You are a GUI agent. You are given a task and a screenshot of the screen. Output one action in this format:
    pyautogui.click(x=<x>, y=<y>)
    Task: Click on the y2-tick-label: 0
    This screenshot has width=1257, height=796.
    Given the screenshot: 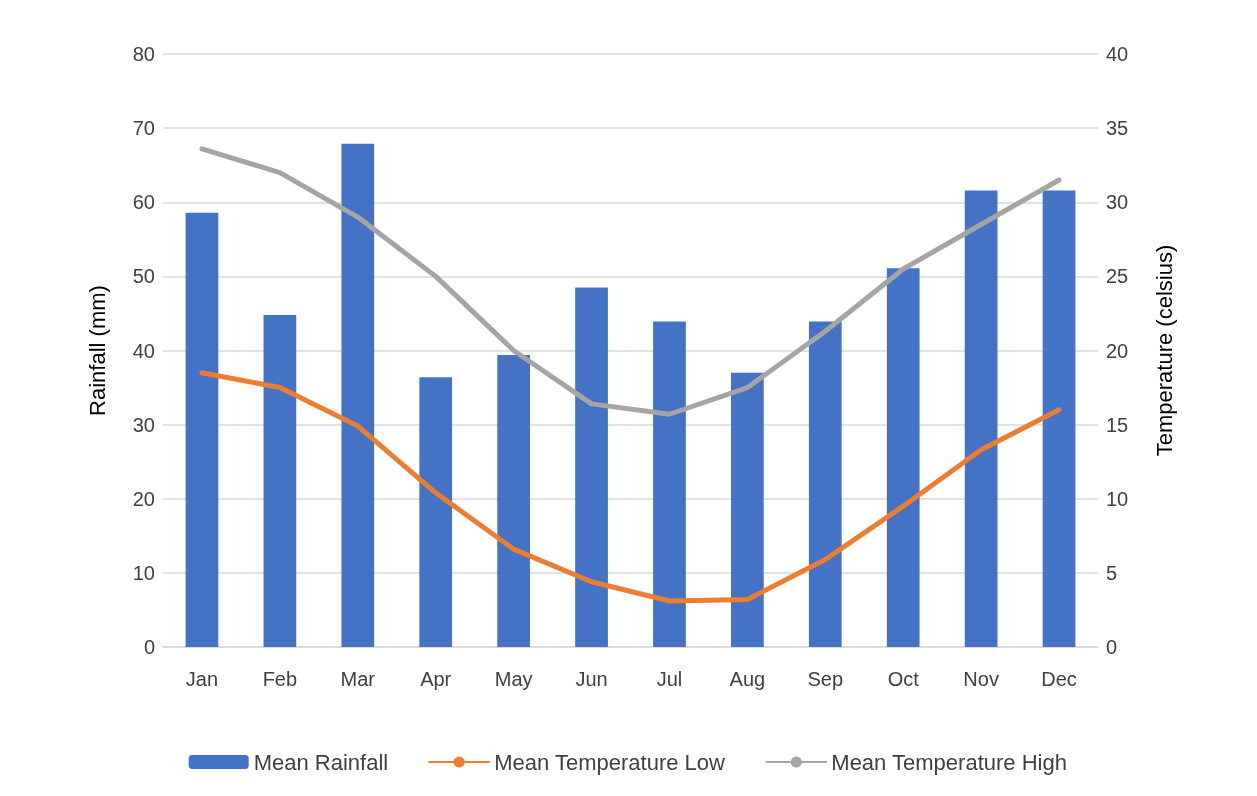 What is the action you would take?
    pyautogui.click(x=1112, y=647)
    